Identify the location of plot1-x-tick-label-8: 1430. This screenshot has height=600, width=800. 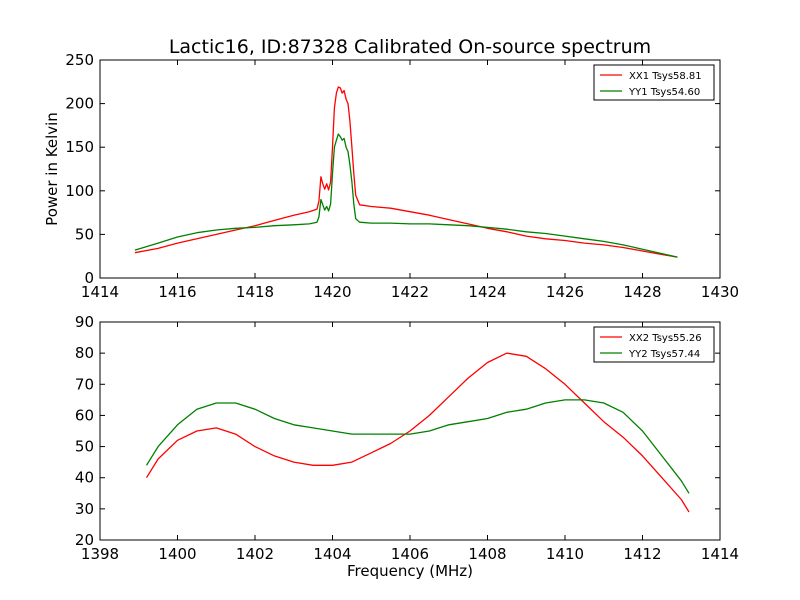
(720, 292).